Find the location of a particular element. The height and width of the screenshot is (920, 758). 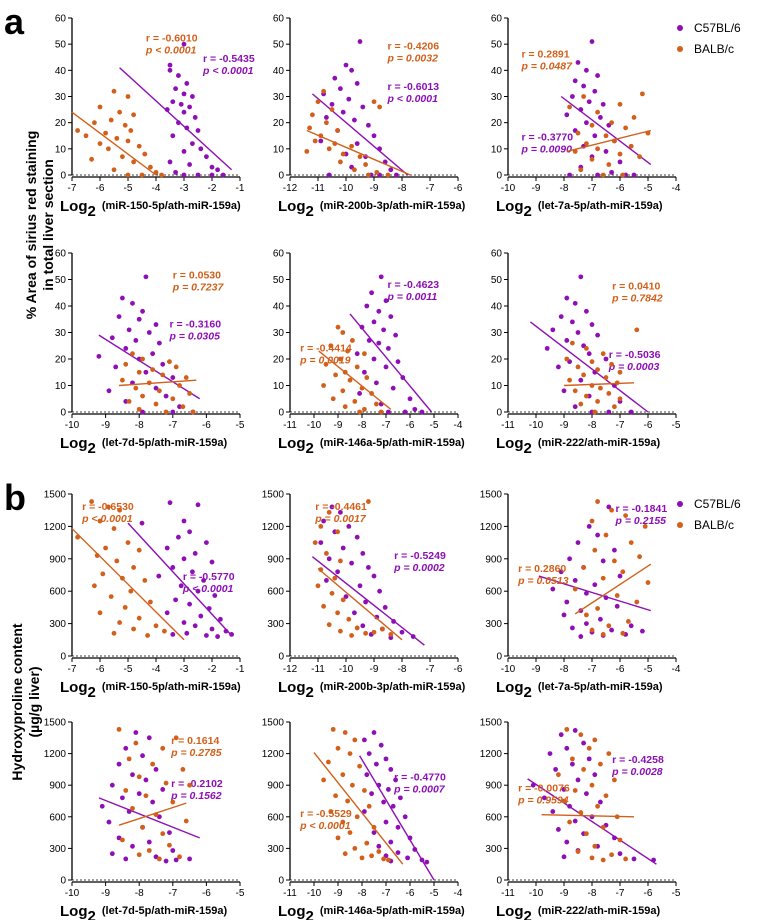

y-tick-label: 50 is located at coordinates (279, 280).